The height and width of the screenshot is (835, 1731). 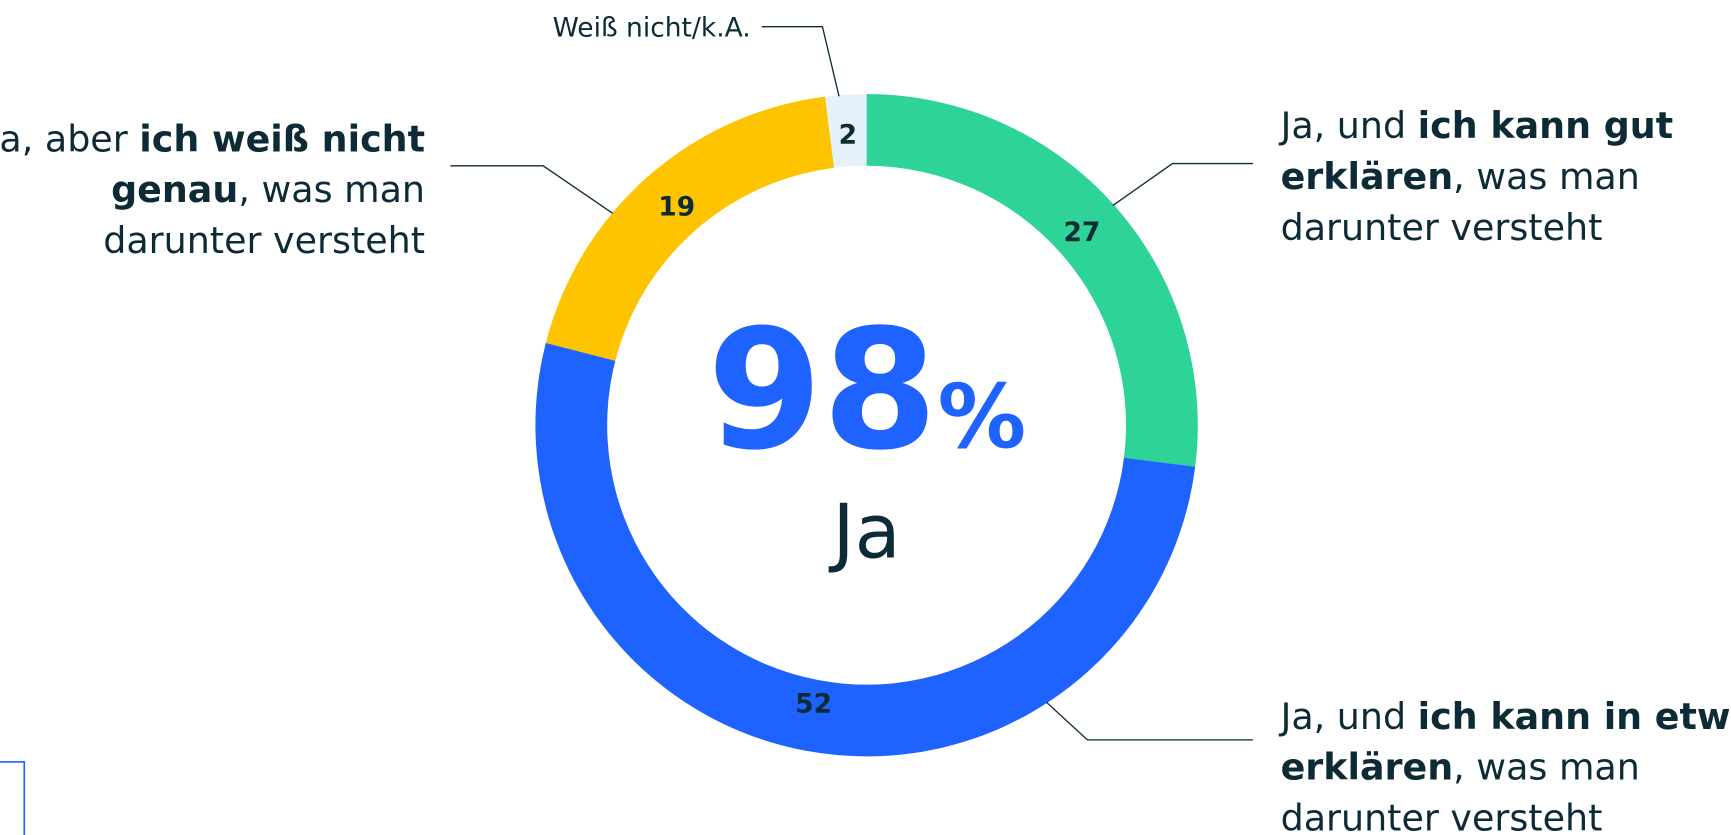 What do you see at coordinates (813, 703) in the screenshot?
I see `value-label: 52` at bounding box center [813, 703].